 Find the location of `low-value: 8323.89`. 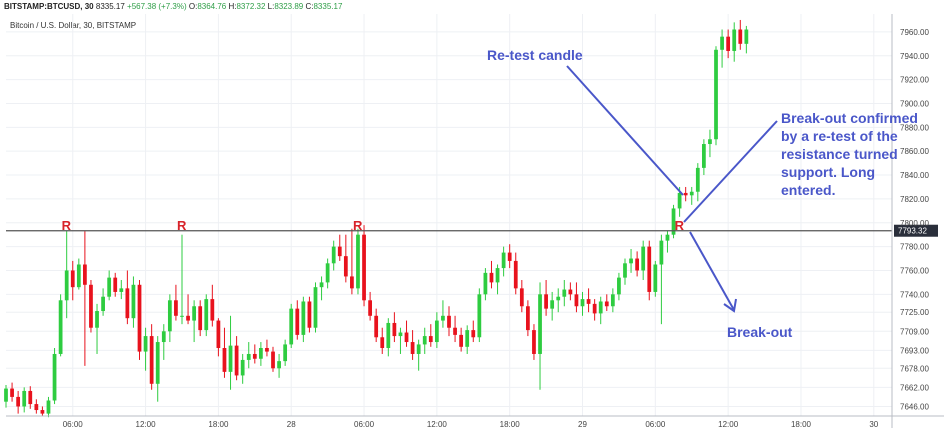

low-value: 8323.89 is located at coordinates (289, 6).